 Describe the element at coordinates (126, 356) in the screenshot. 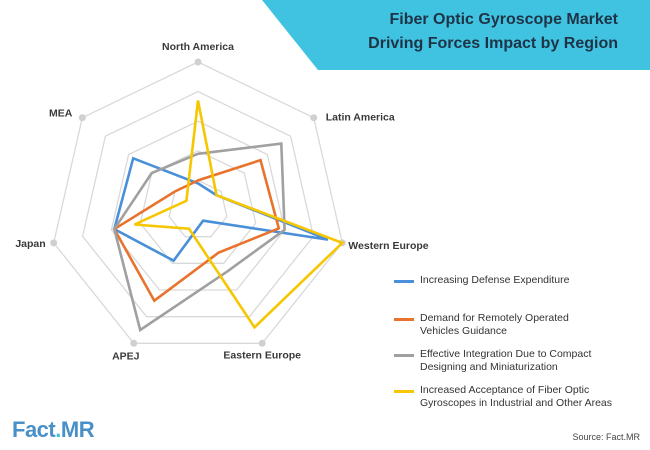

I see `axis-label-apej: APEJ` at that location.